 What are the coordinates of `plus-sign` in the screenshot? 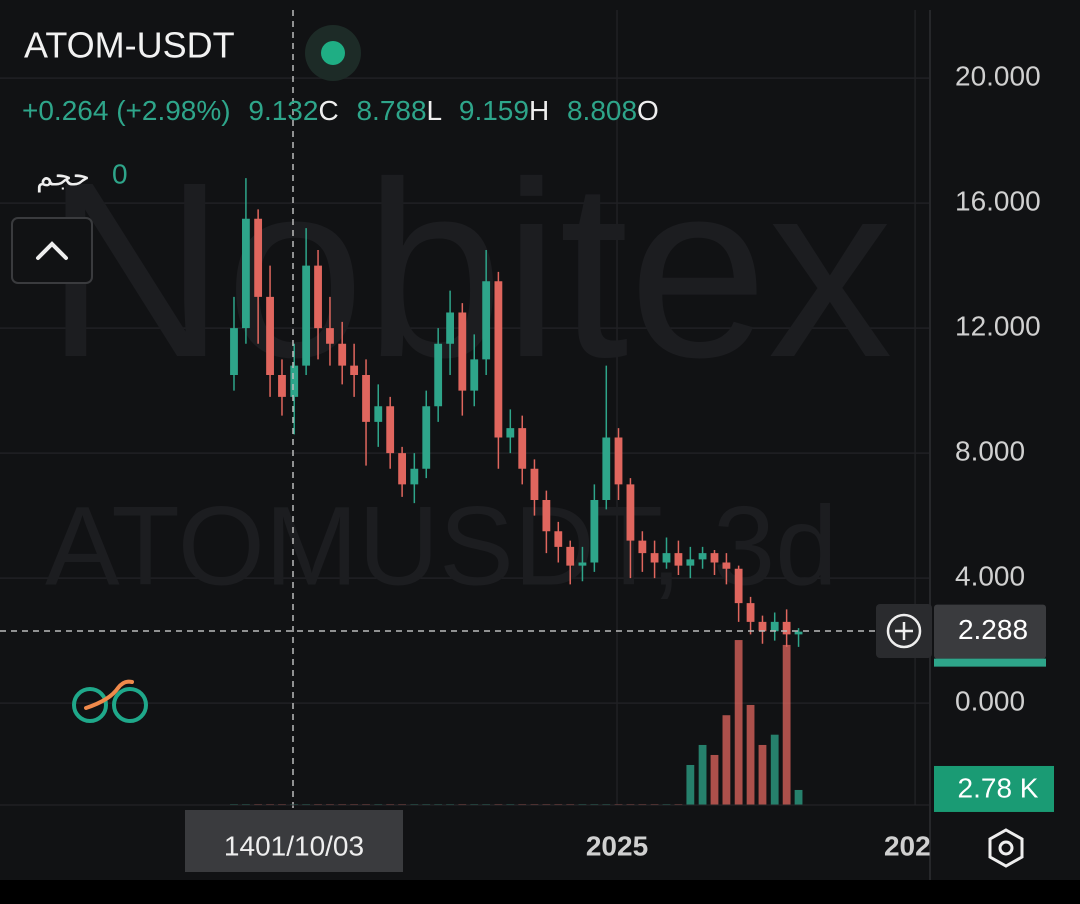 It's located at (904, 631).